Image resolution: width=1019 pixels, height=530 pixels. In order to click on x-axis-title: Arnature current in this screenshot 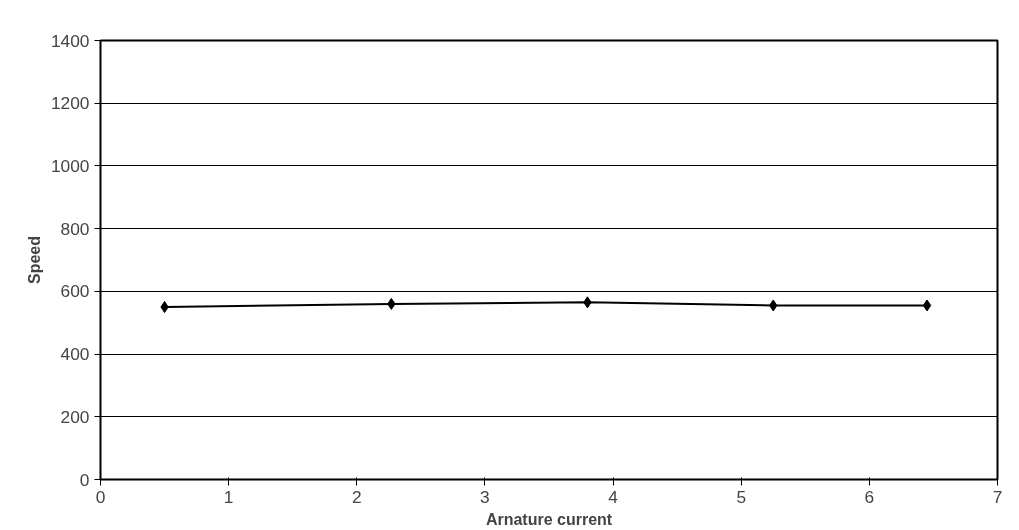, I will do `click(549, 519)`.